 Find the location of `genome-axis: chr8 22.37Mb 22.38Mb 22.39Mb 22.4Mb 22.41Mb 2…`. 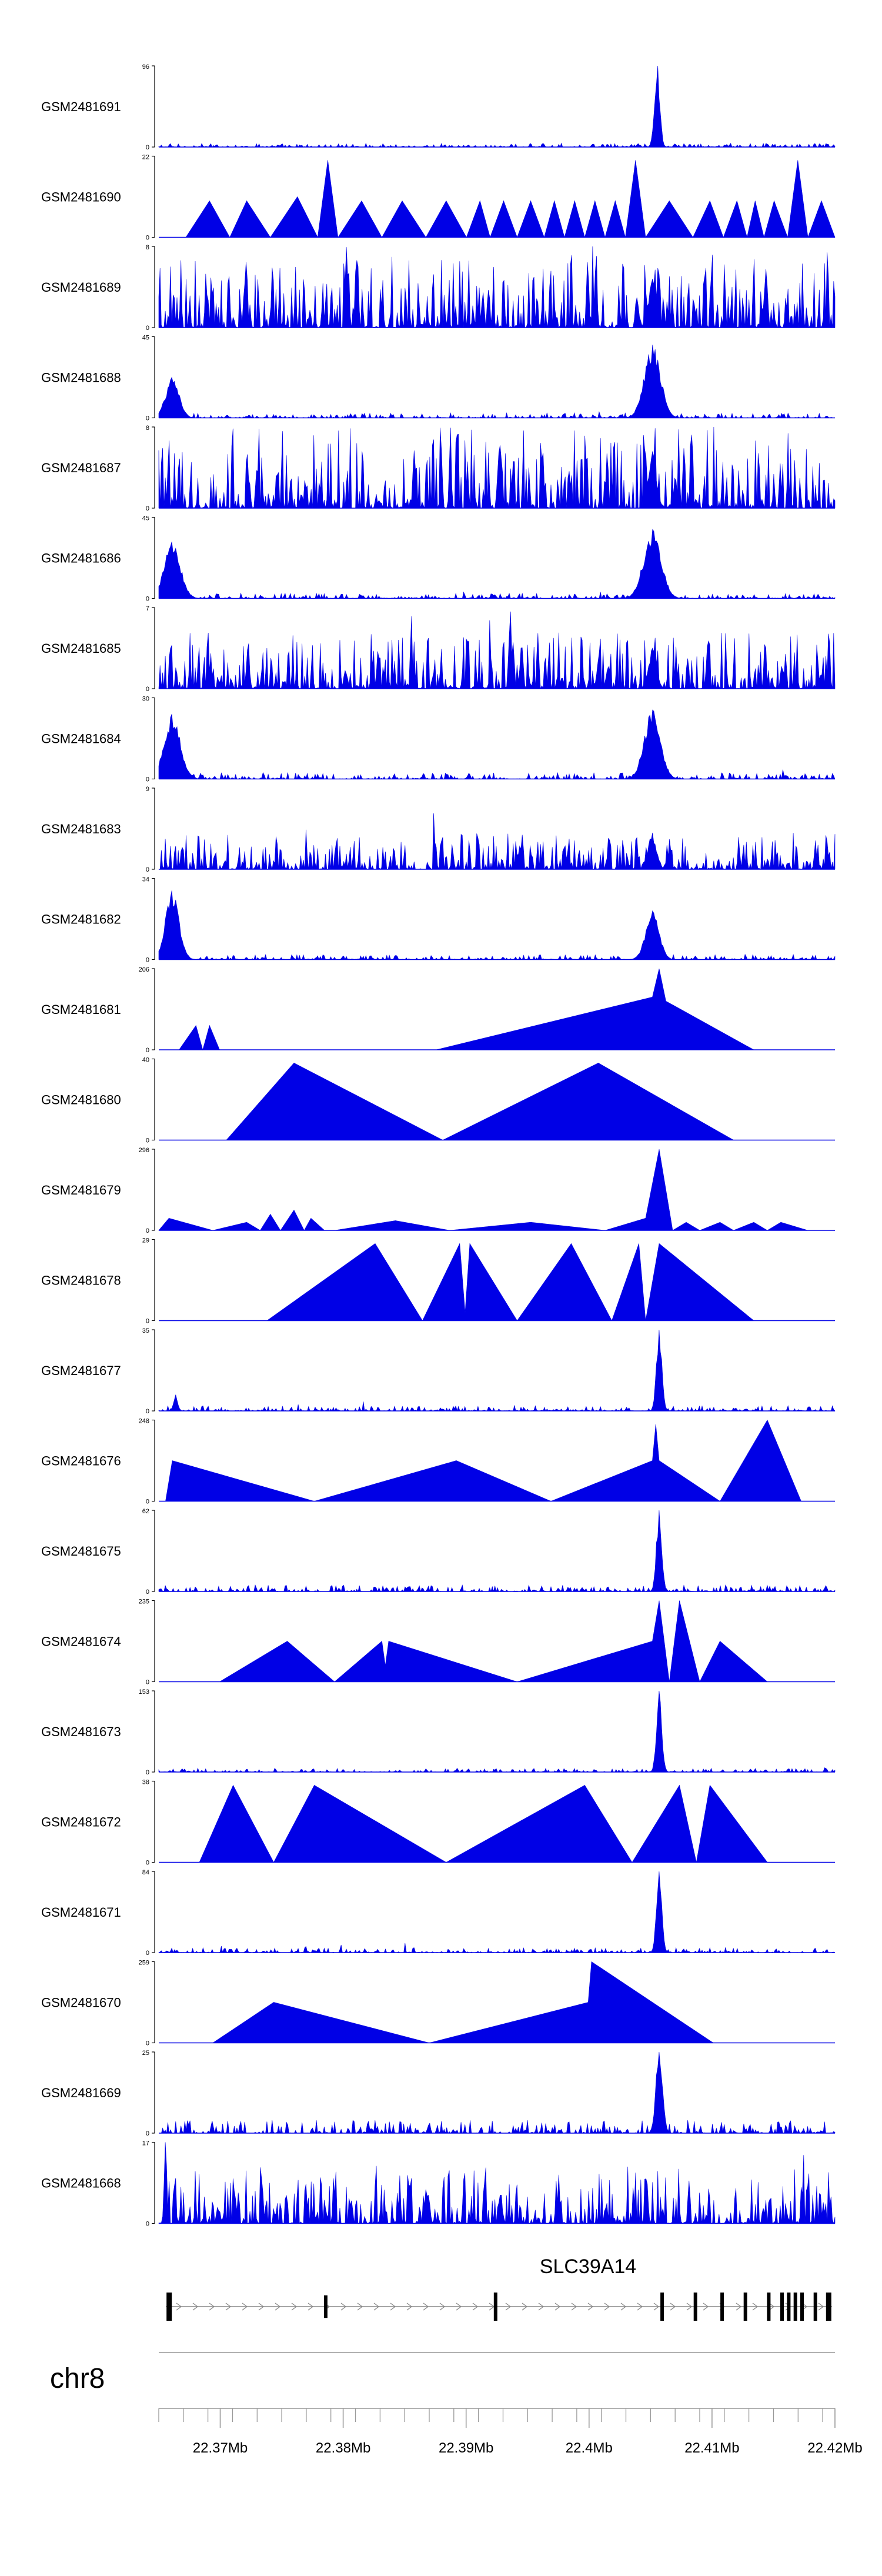

genome-axis: chr8 22.37Mb 22.38Mb 22.39Mb 22.4Mb 22.41Mb 2… is located at coordinates (456, 2404).